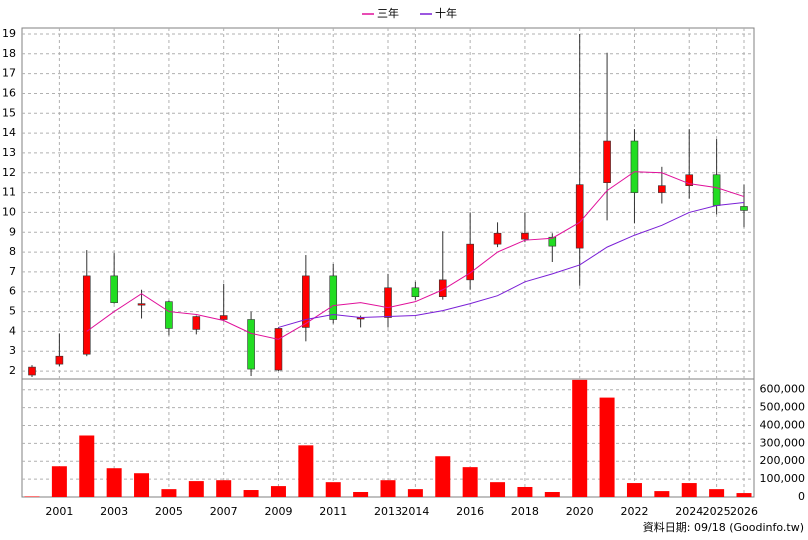 This screenshot has height=540, width=808. What do you see at coordinates (783, 478) in the screenshot?
I see `y2-tick-label: 100,000` at bounding box center [783, 478].